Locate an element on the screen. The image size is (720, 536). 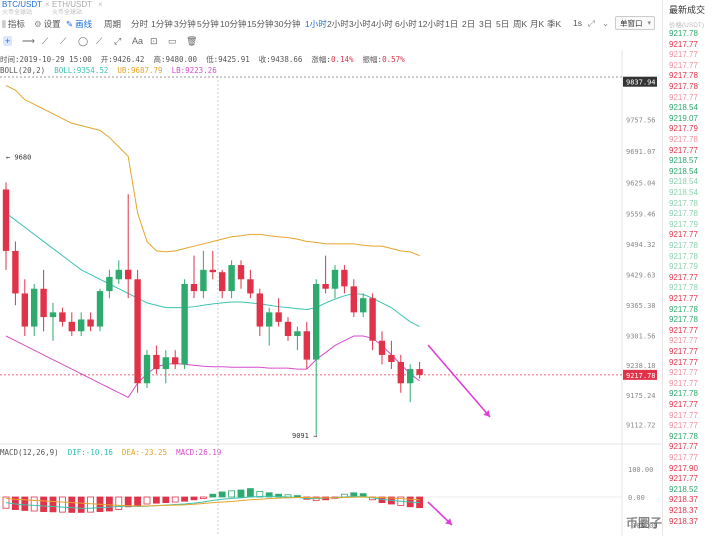
low-marker-label: 9091 → is located at coordinates (304, 436).